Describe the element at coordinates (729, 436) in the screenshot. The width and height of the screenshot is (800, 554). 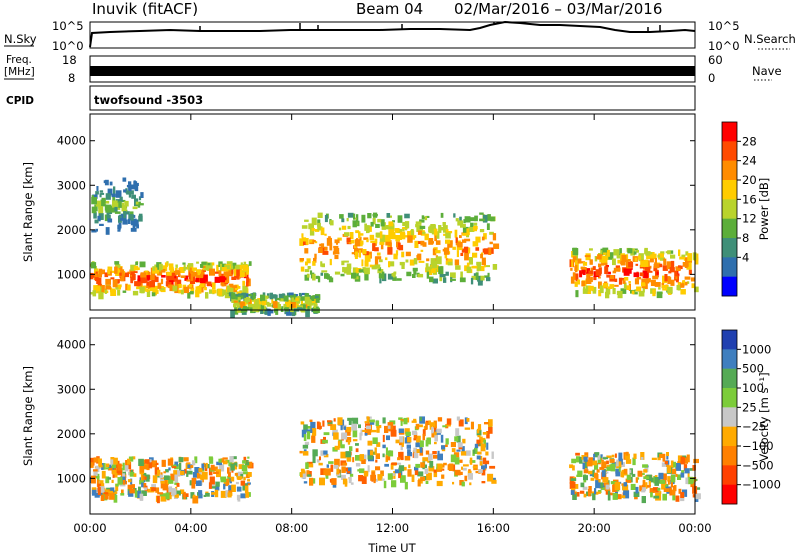
I see `velocity-colorbar-segment` at that location.